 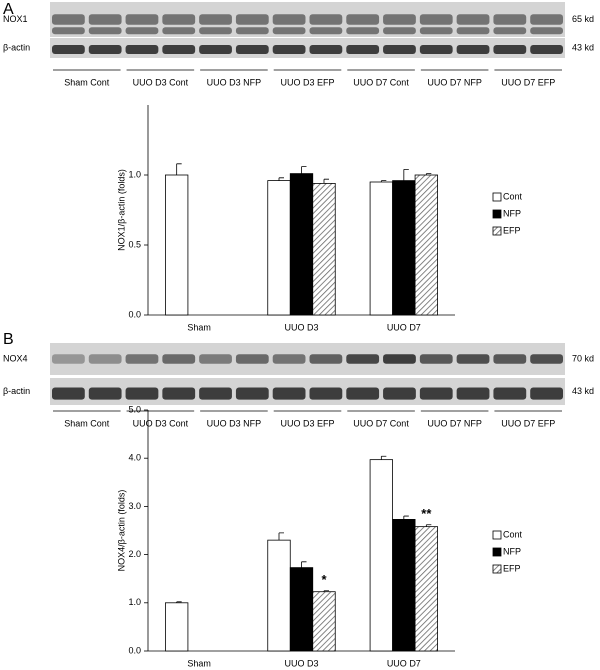 What do you see at coordinates (513, 534) in the screenshot?
I see `legend-label: Cont` at bounding box center [513, 534].